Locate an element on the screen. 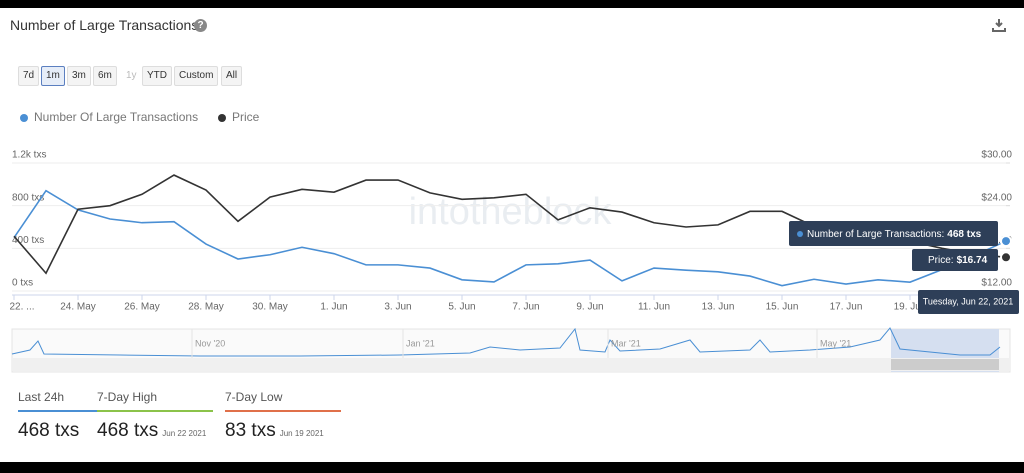 This screenshot has width=1024, height=473. x-tick-label: 17. Jun is located at coordinates (846, 307).